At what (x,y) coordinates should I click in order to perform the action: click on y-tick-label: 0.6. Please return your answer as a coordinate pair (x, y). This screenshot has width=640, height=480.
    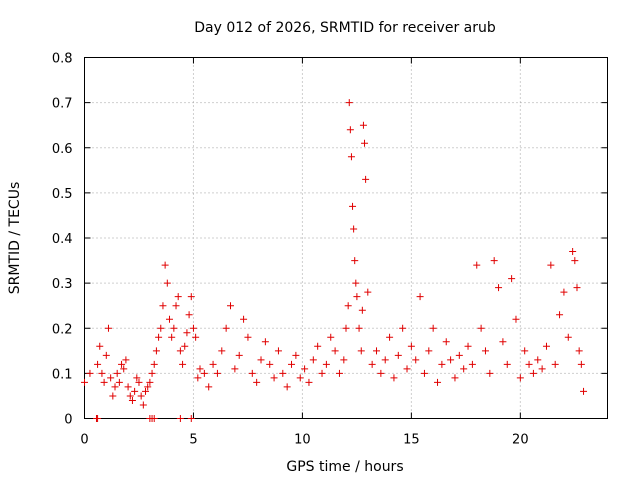
    Looking at the image, I should click on (62, 149).